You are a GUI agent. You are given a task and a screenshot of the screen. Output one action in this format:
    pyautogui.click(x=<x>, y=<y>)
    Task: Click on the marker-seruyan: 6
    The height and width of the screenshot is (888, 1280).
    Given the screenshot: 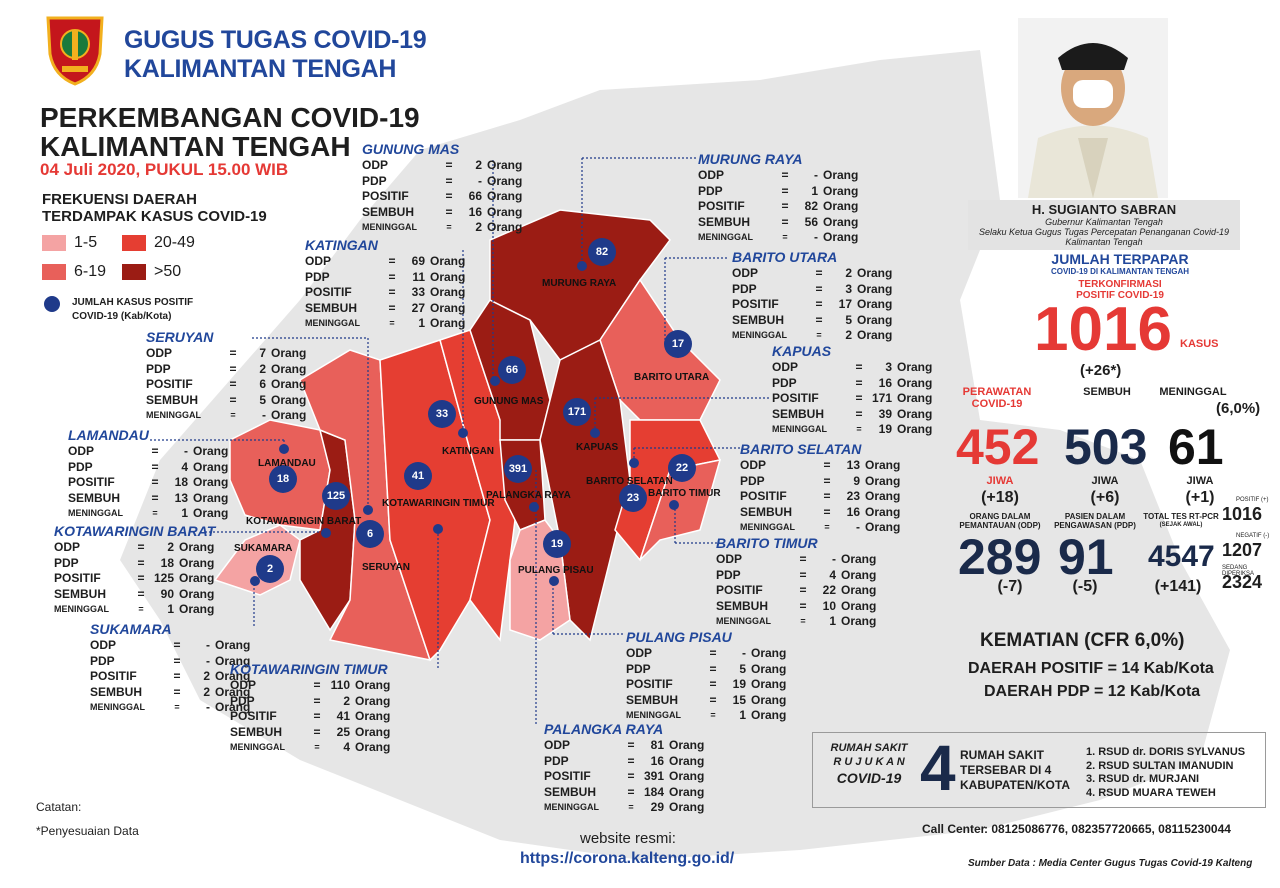 What is the action you would take?
    pyautogui.click(x=370, y=534)
    